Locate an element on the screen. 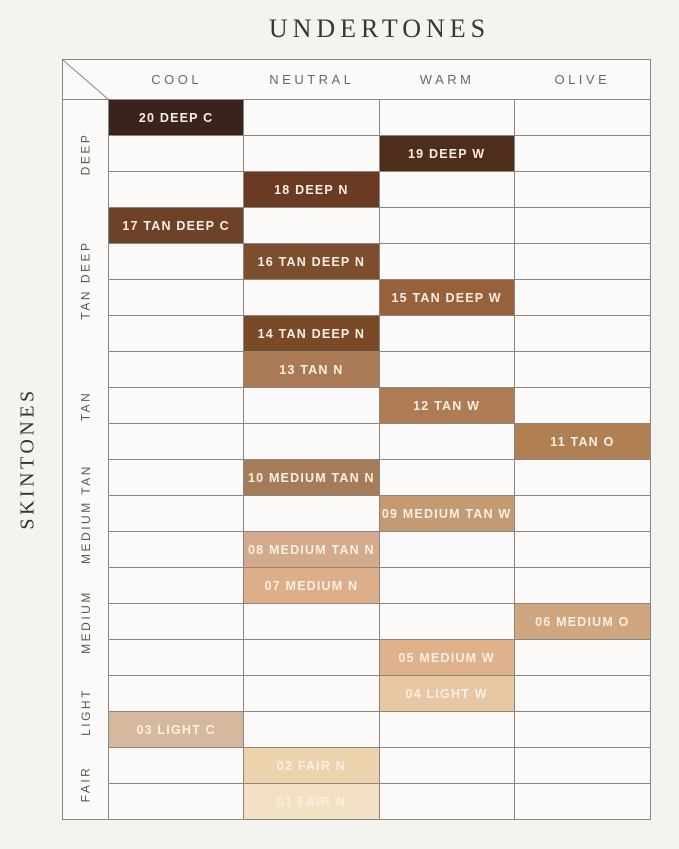 This screenshot has width=679, height=849. corner-cell is located at coordinates (86, 80).